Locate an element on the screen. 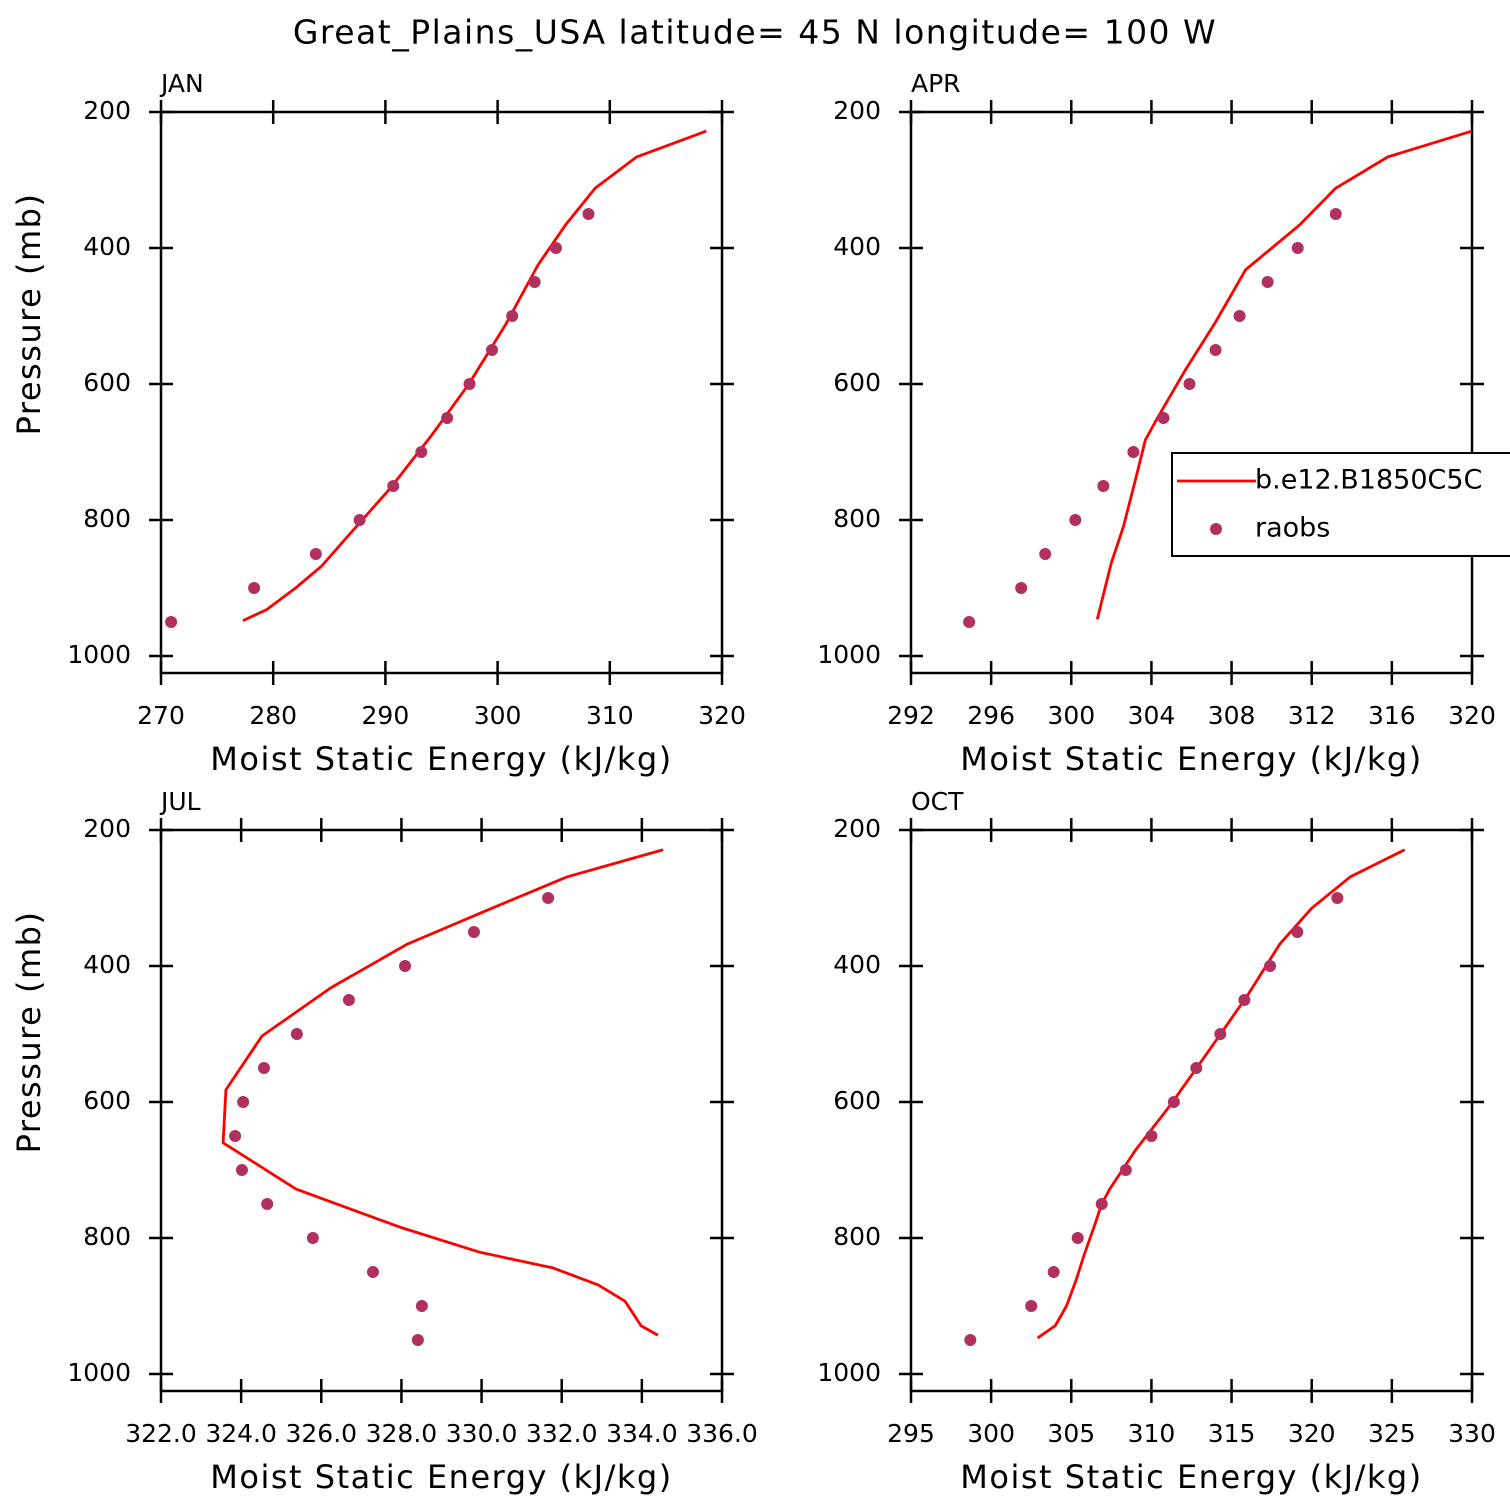 The height and width of the screenshot is (1510, 1510). x-tick-label: 305 is located at coordinates (1071, 1433).